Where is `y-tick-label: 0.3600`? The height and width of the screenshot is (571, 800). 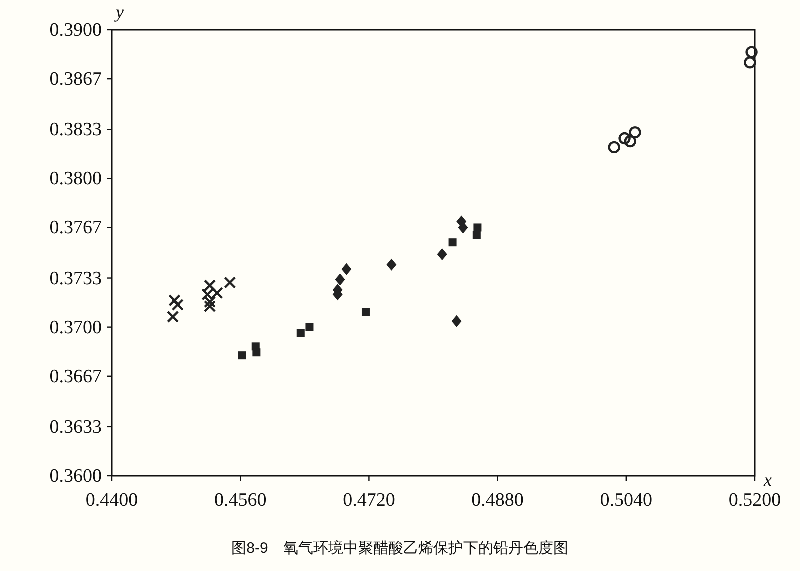
y-tick-label: 0.3600 is located at coordinates (76, 476).